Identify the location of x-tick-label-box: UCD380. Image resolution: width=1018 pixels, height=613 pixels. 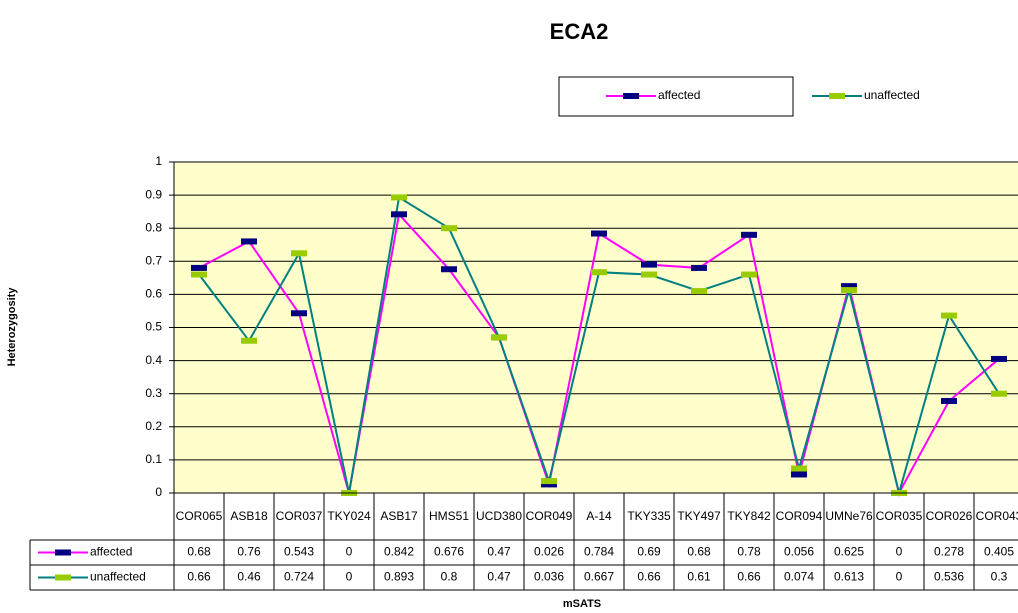
(499, 515).